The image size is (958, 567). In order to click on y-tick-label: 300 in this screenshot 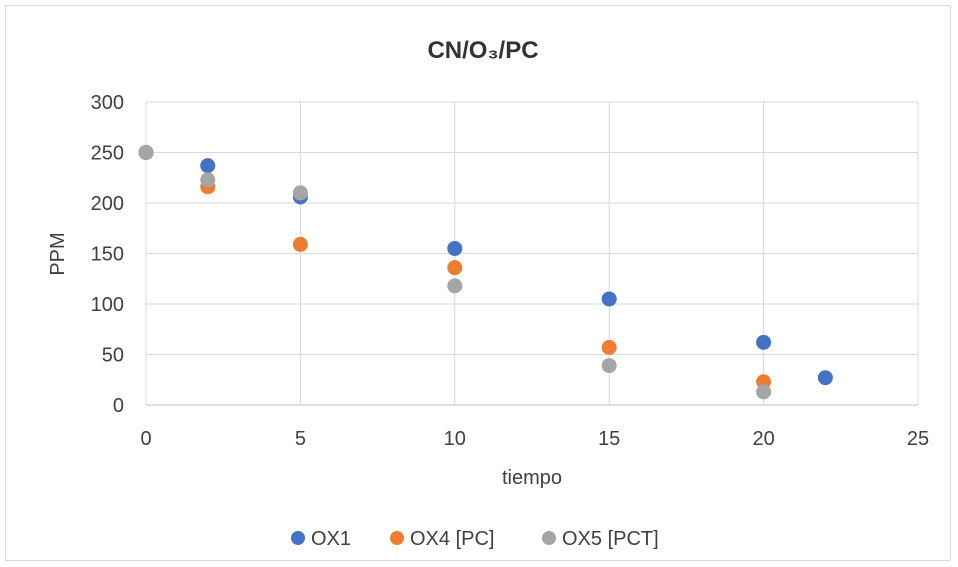, I will do `click(107, 103)`.